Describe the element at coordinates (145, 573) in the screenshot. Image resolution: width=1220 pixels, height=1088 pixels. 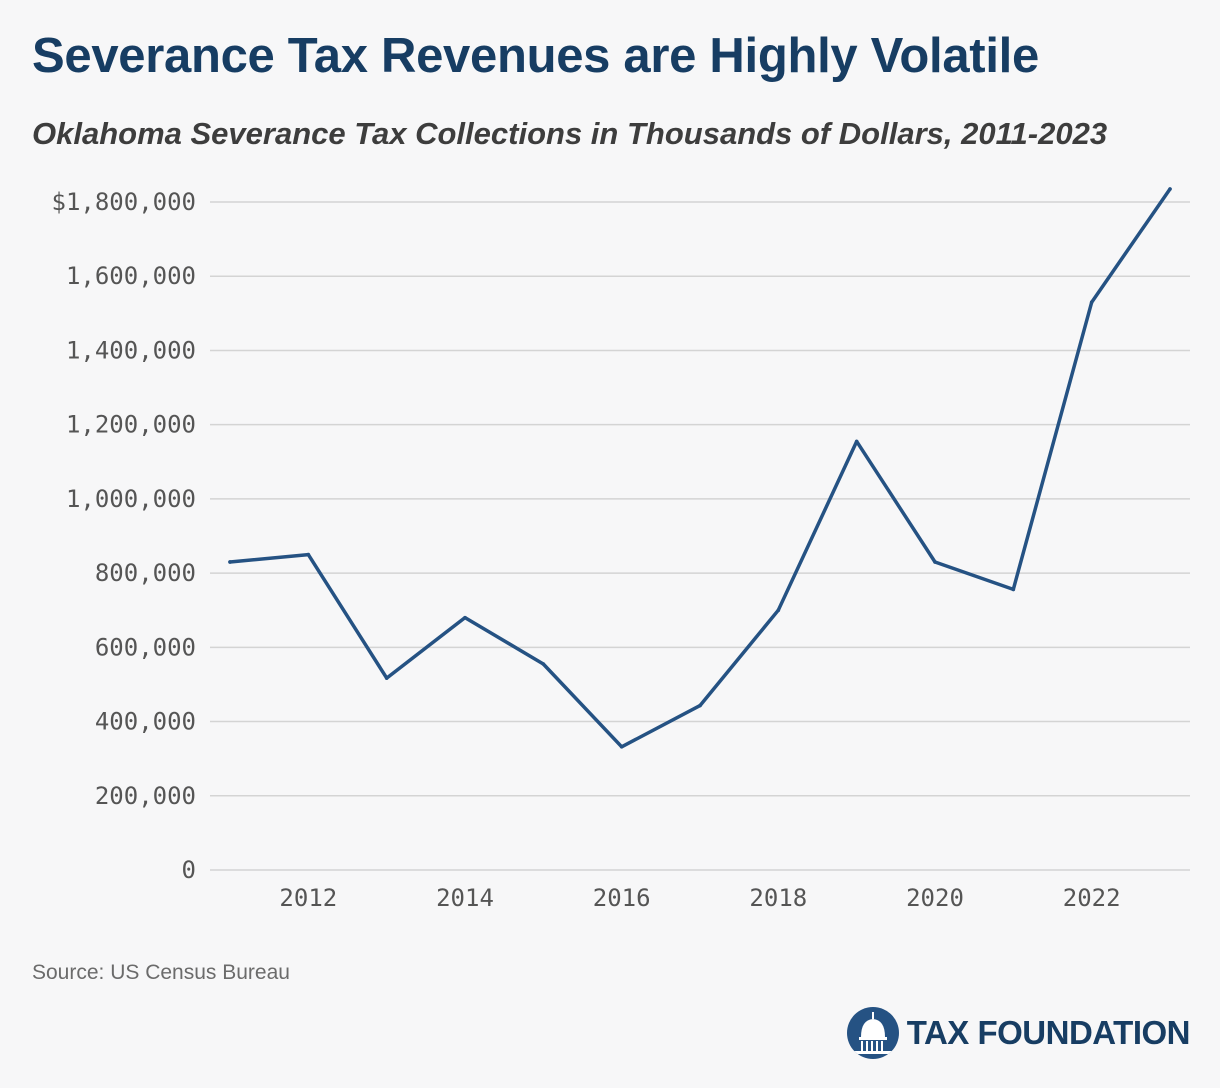
I see `y-tick-label: 800,000` at that location.